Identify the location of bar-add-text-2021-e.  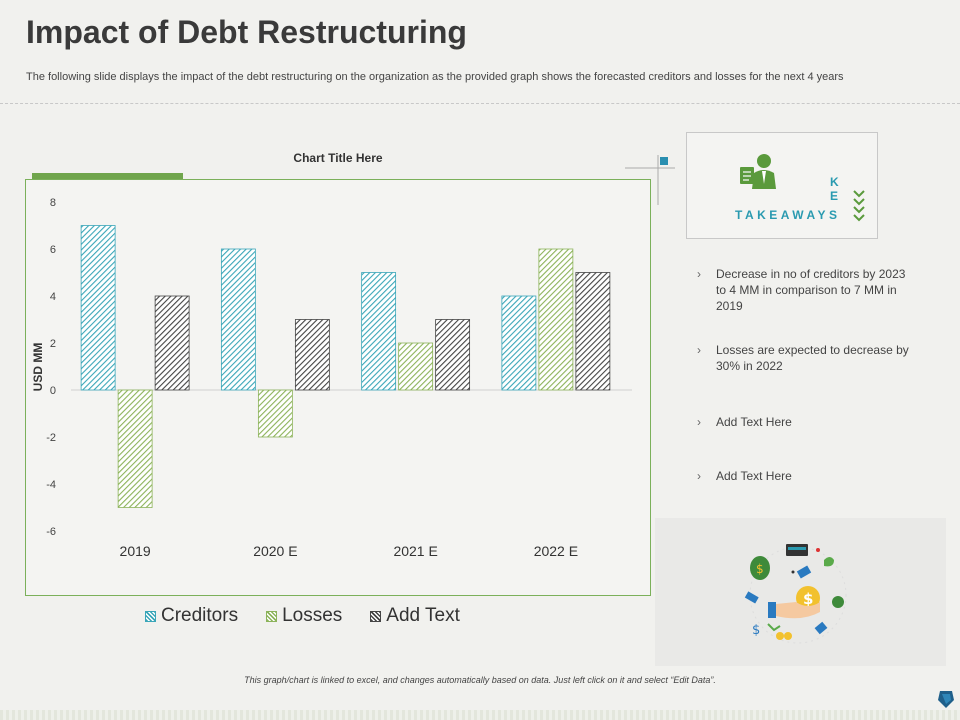
(453, 355).